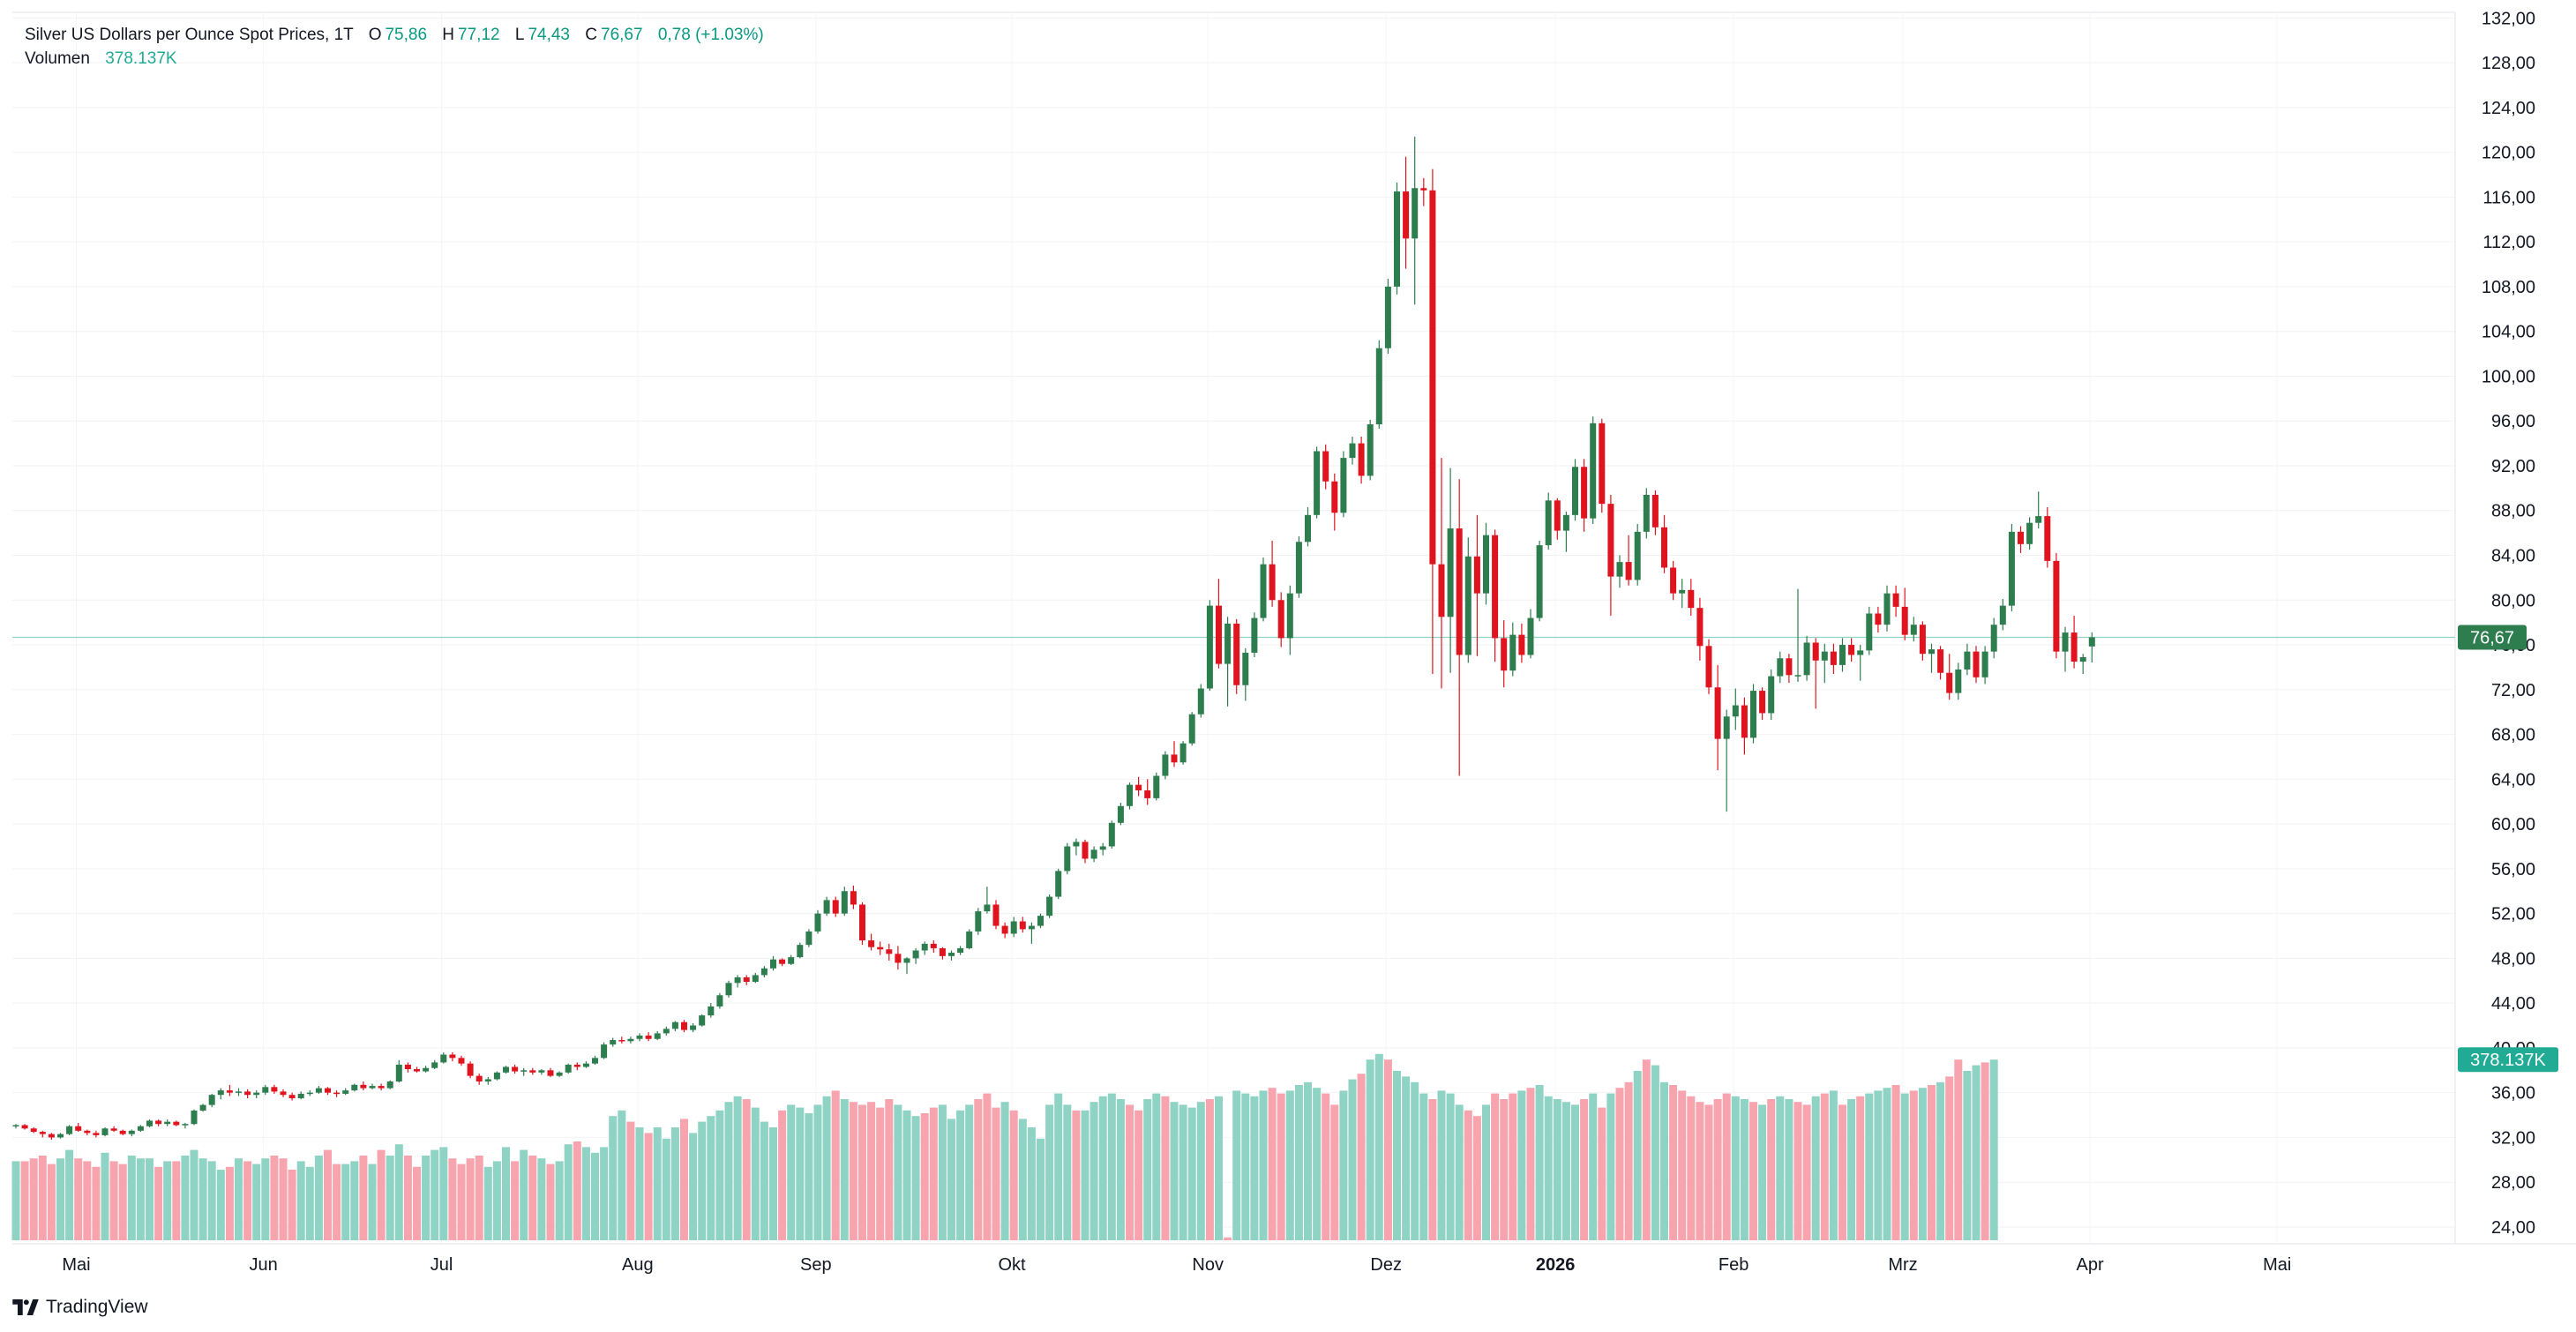  What do you see at coordinates (549, 35) in the screenshot?
I see `low-value: 74,43` at bounding box center [549, 35].